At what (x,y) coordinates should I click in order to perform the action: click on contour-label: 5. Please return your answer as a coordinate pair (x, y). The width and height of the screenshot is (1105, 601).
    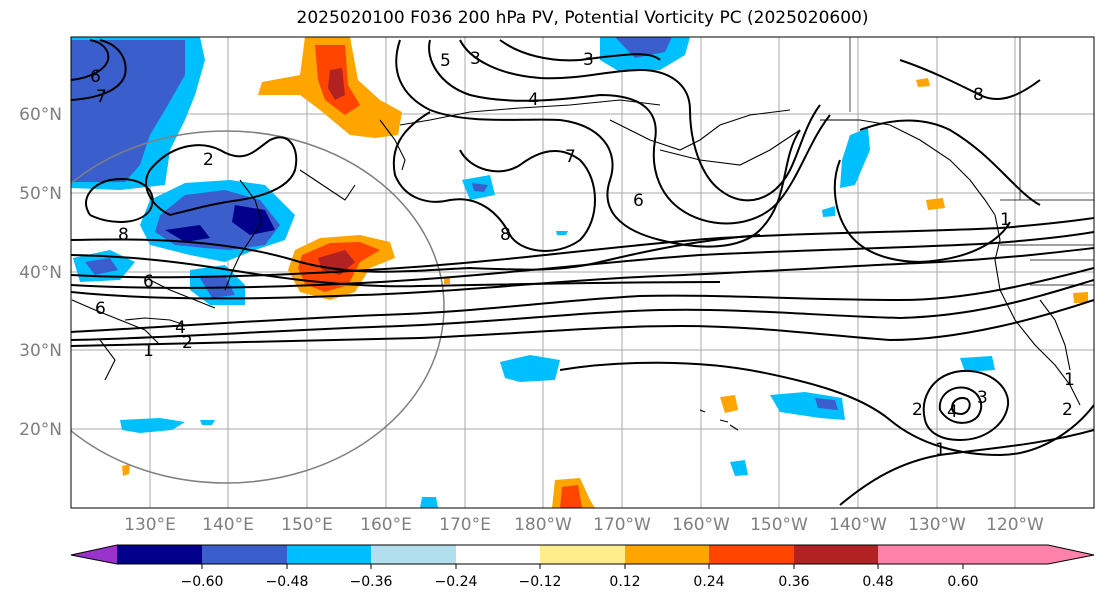
    Looking at the image, I should click on (445, 61).